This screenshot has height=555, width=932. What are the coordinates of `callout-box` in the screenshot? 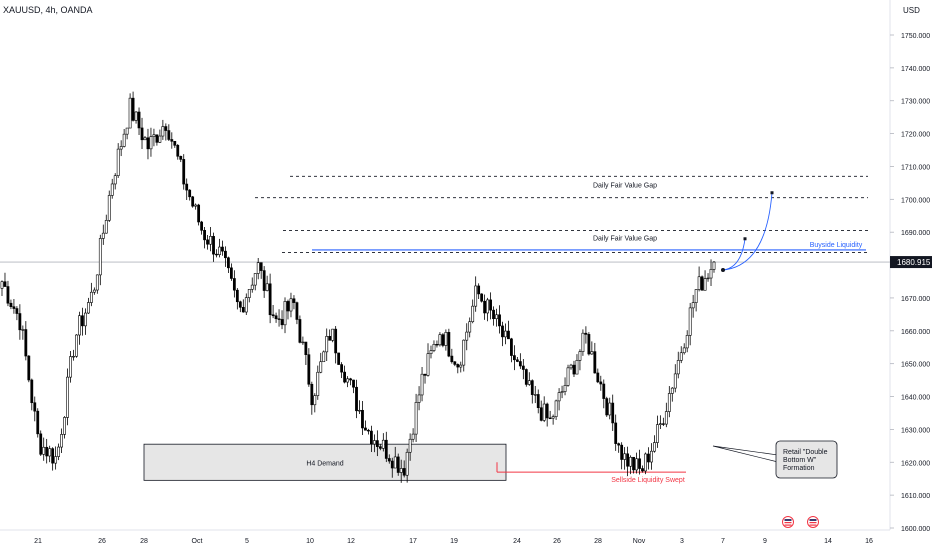 It's located at (806, 459).